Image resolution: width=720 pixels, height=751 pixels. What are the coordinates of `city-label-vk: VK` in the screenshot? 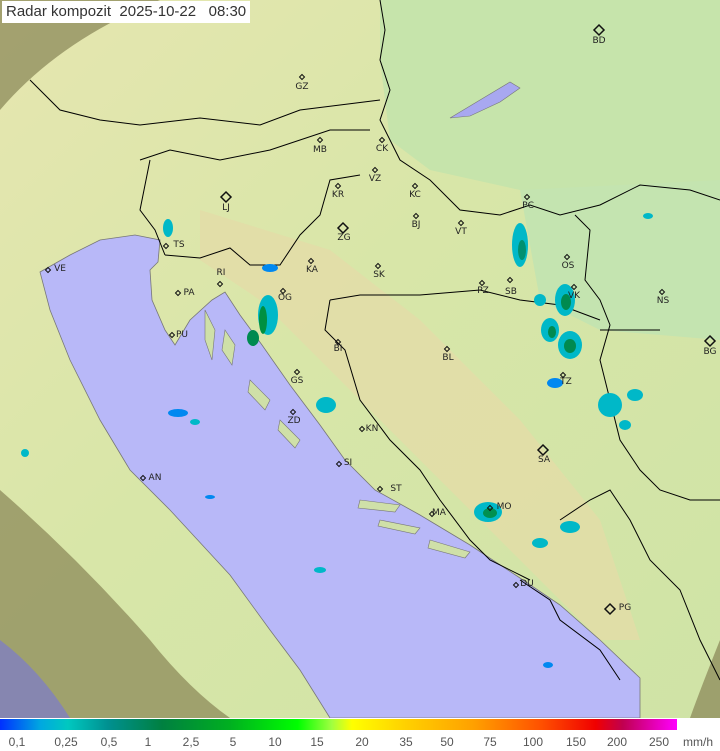 It's located at (574, 296).